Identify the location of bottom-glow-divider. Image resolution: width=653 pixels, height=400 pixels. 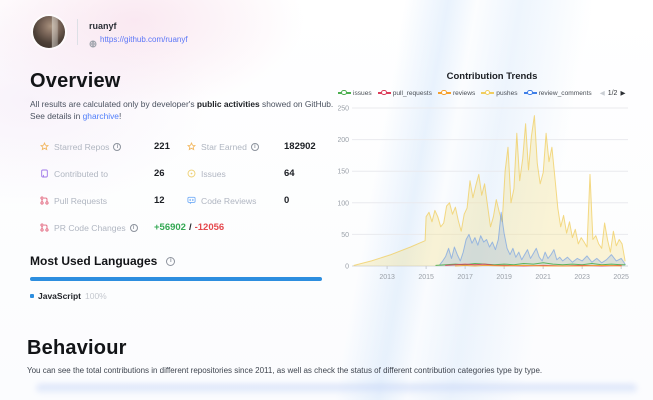
(336, 388).